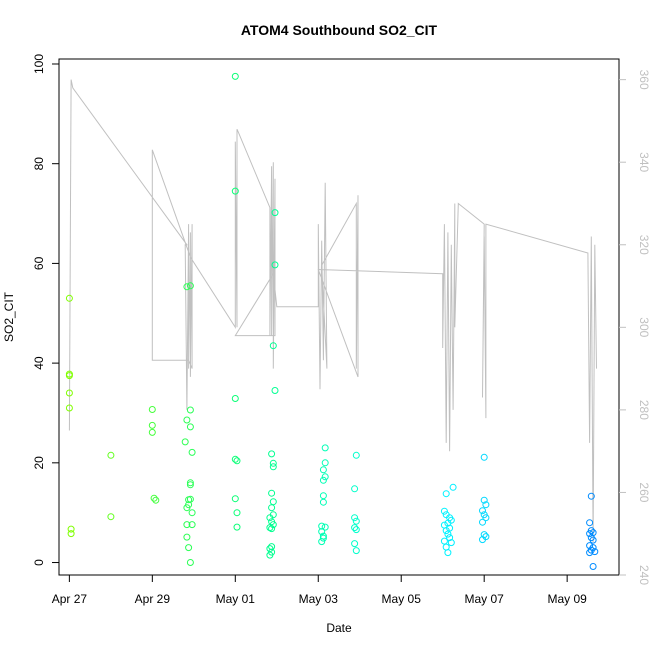 This screenshot has width=650, height=650. Describe the element at coordinates (9, 316) in the screenshot. I see `y-axis-label: SO2_CIT` at that location.